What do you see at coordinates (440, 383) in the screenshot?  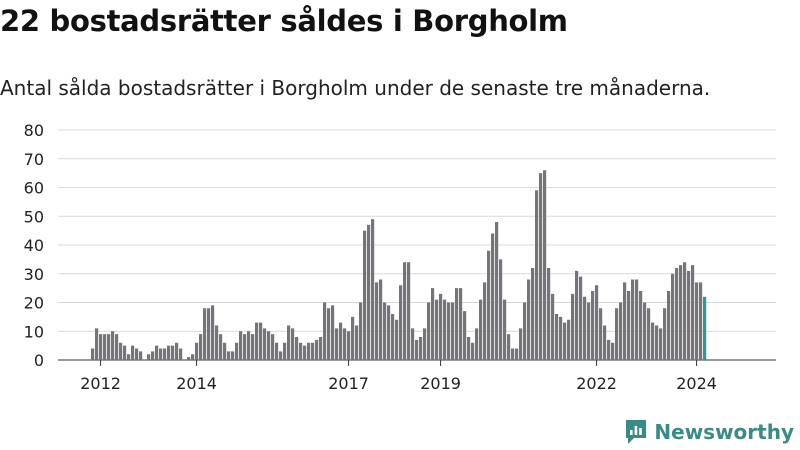 I see `x-tick-label: 2019` at bounding box center [440, 383].